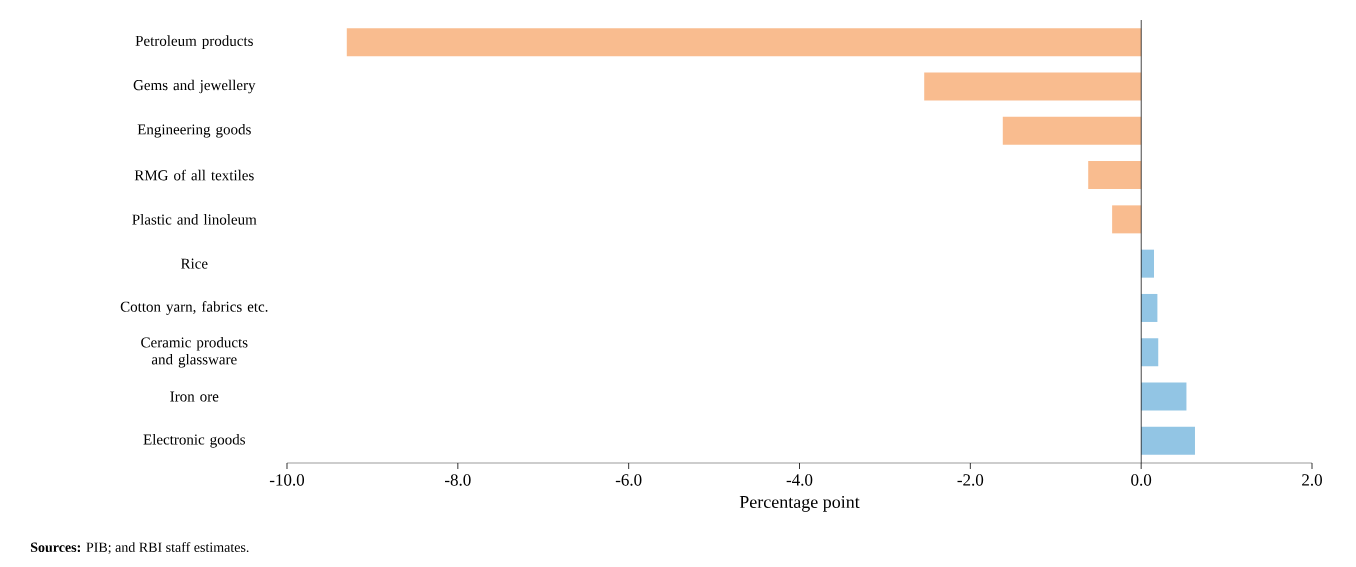  I want to click on text: Sources: PIB; and RBI staff estimates., so click(139, 547).